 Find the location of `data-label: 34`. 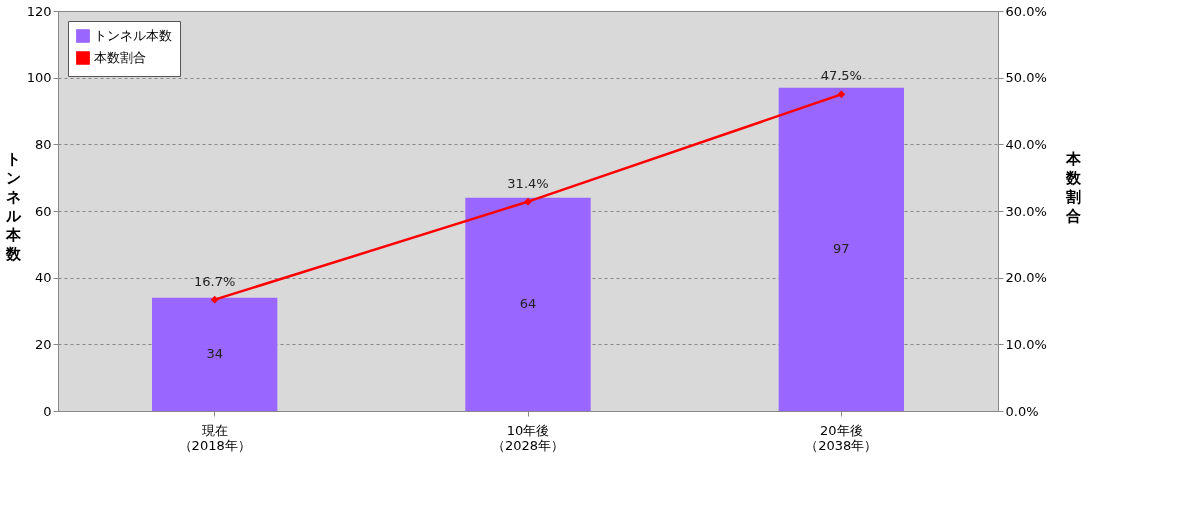

data-label: 34 is located at coordinates (214, 354).